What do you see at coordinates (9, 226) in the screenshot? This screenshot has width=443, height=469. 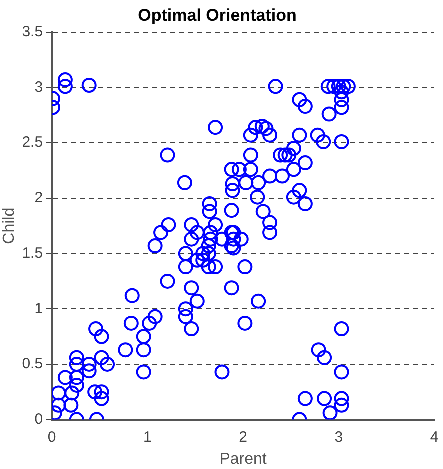 I see `y-axis-title: Child` at bounding box center [9, 226].